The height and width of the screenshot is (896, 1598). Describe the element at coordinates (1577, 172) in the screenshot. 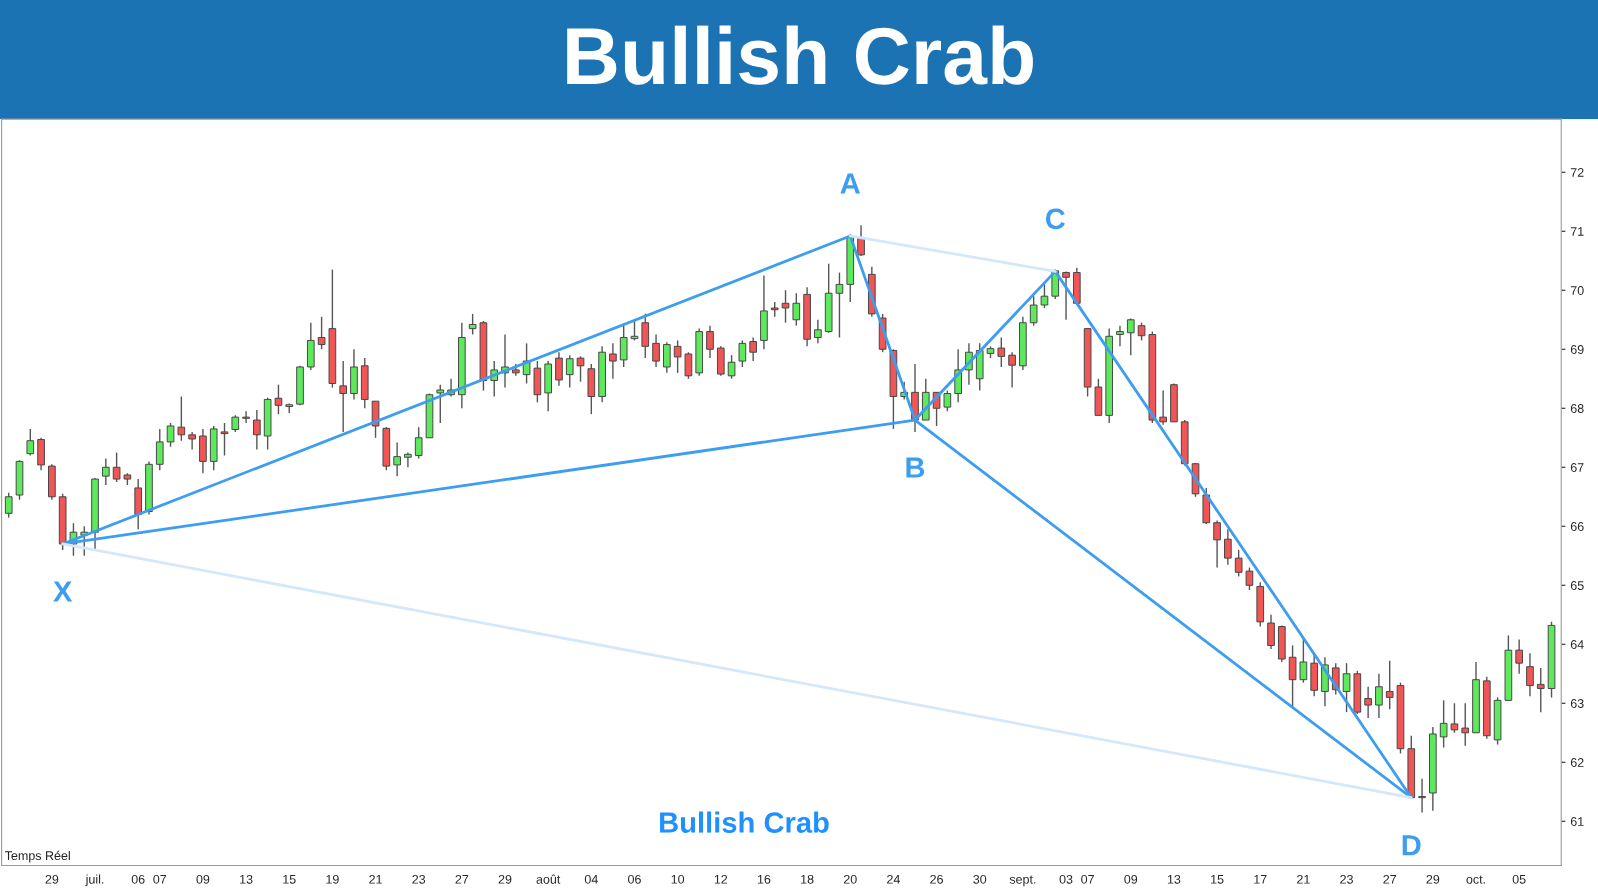

I see `y-tick-label: 72` at that location.